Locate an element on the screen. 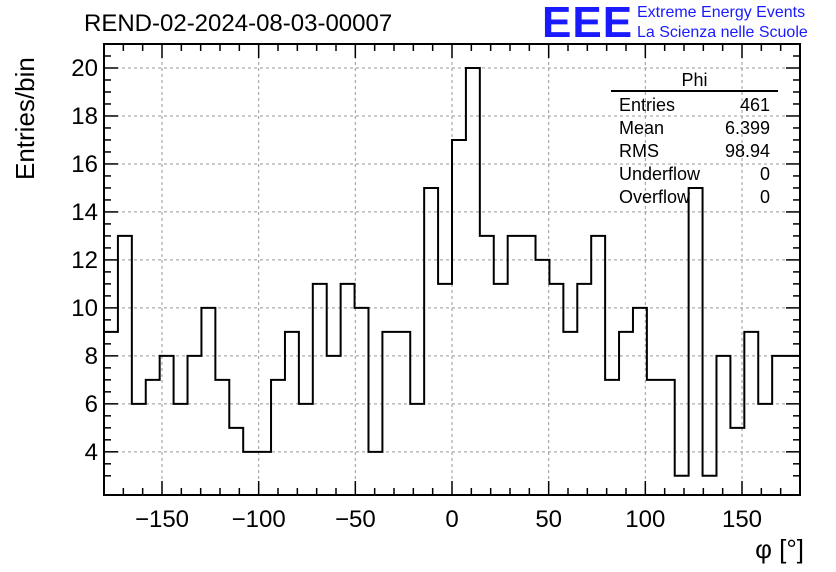 Image resolution: width=836 pixels, height=572 pixels. x-axis-label: φ [°] is located at coordinates (779, 549).